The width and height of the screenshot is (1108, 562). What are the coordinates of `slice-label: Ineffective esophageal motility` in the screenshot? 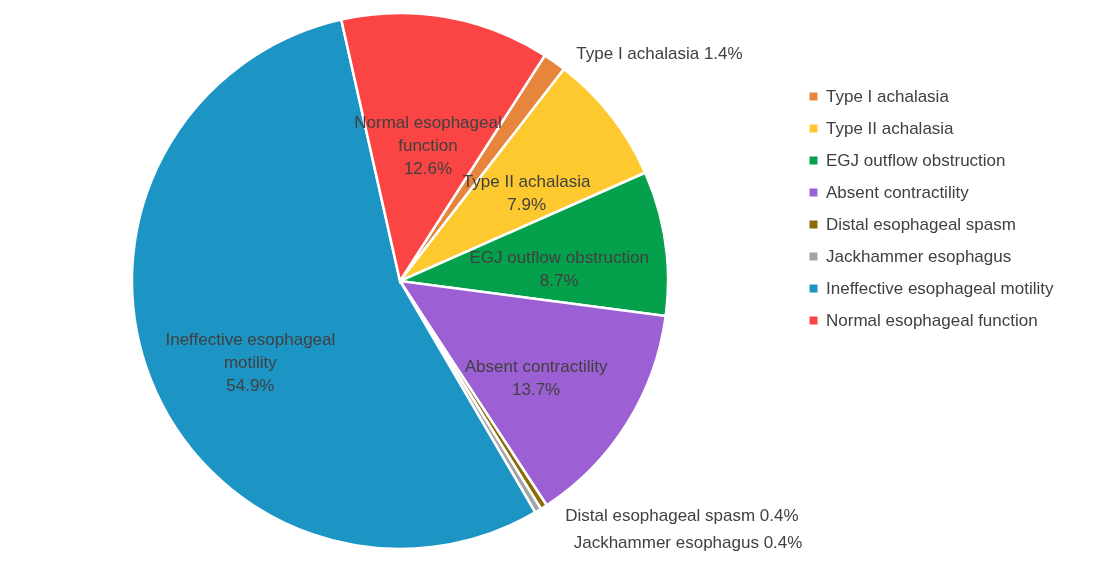 It's located at (250, 350).